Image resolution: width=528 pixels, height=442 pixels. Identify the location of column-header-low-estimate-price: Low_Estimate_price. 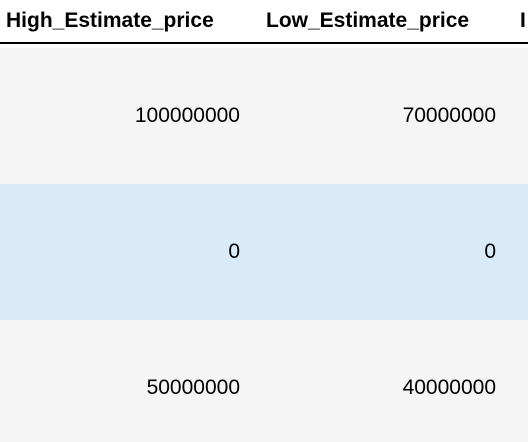
(368, 20).